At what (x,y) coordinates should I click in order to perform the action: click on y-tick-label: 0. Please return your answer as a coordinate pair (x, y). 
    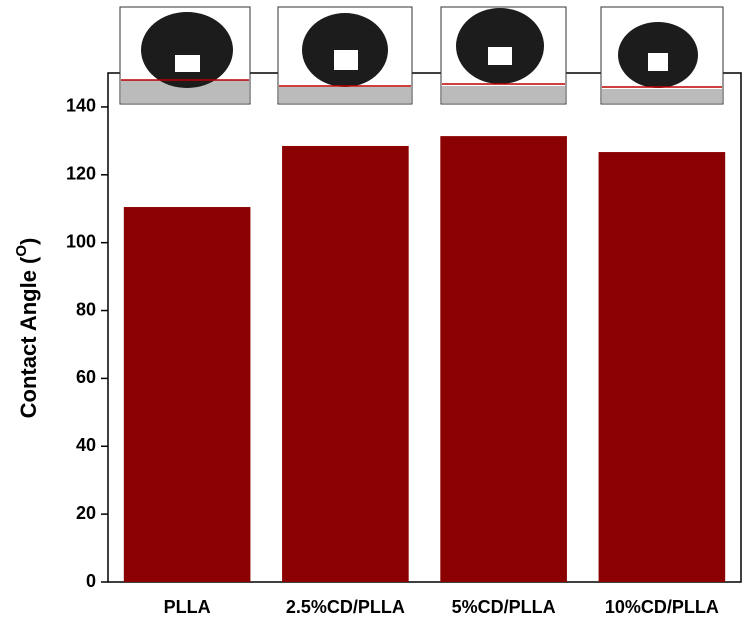
    Looking at the image, I should click on (91, 581).